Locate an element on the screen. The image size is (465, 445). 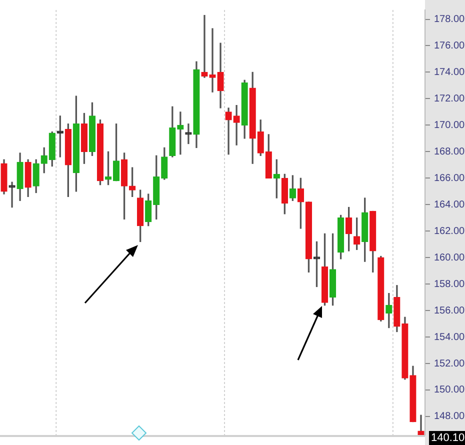
y-tick-label: 160.00 is located at coordinates (449, 258).